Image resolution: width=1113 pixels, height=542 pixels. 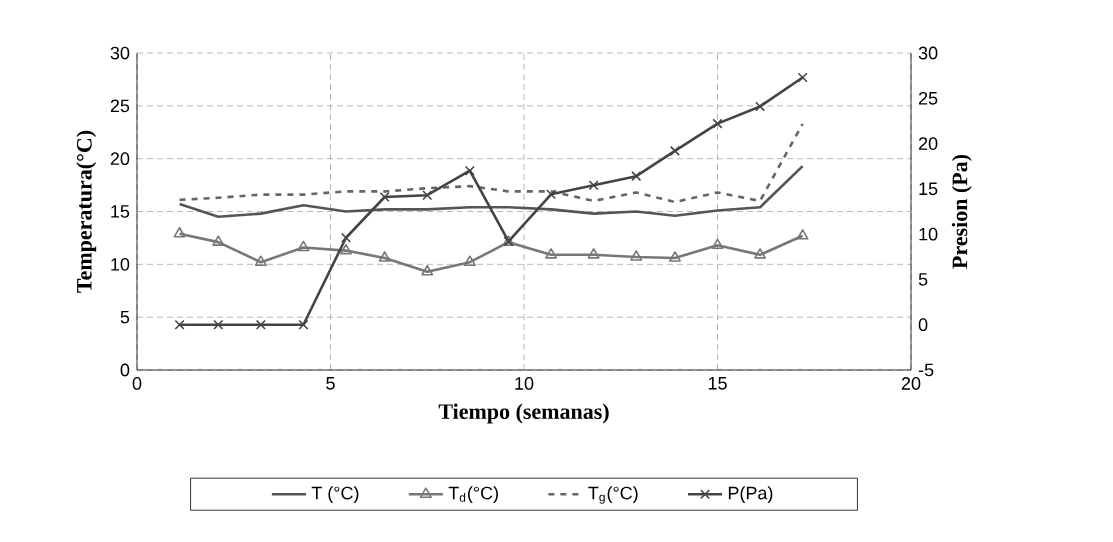 I want to click on y-tick-label: 10, so click(x=120, y=264).